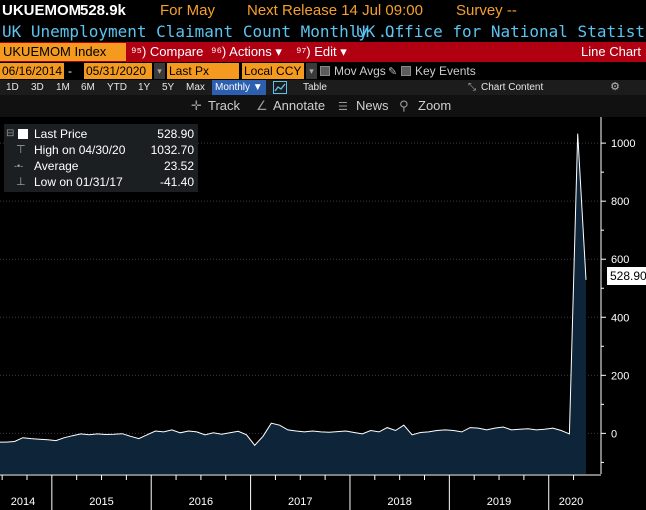 The height and width of the screenshot is (510, 646). I want to click on compare-button: ⁹⁵) Compare, so click(167, 51).